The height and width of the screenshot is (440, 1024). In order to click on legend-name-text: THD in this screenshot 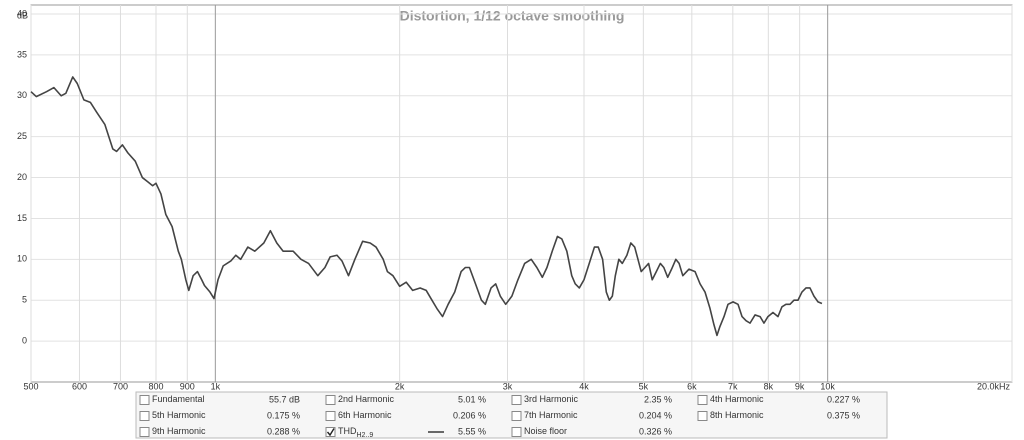, I will do `click(347, 431)`.